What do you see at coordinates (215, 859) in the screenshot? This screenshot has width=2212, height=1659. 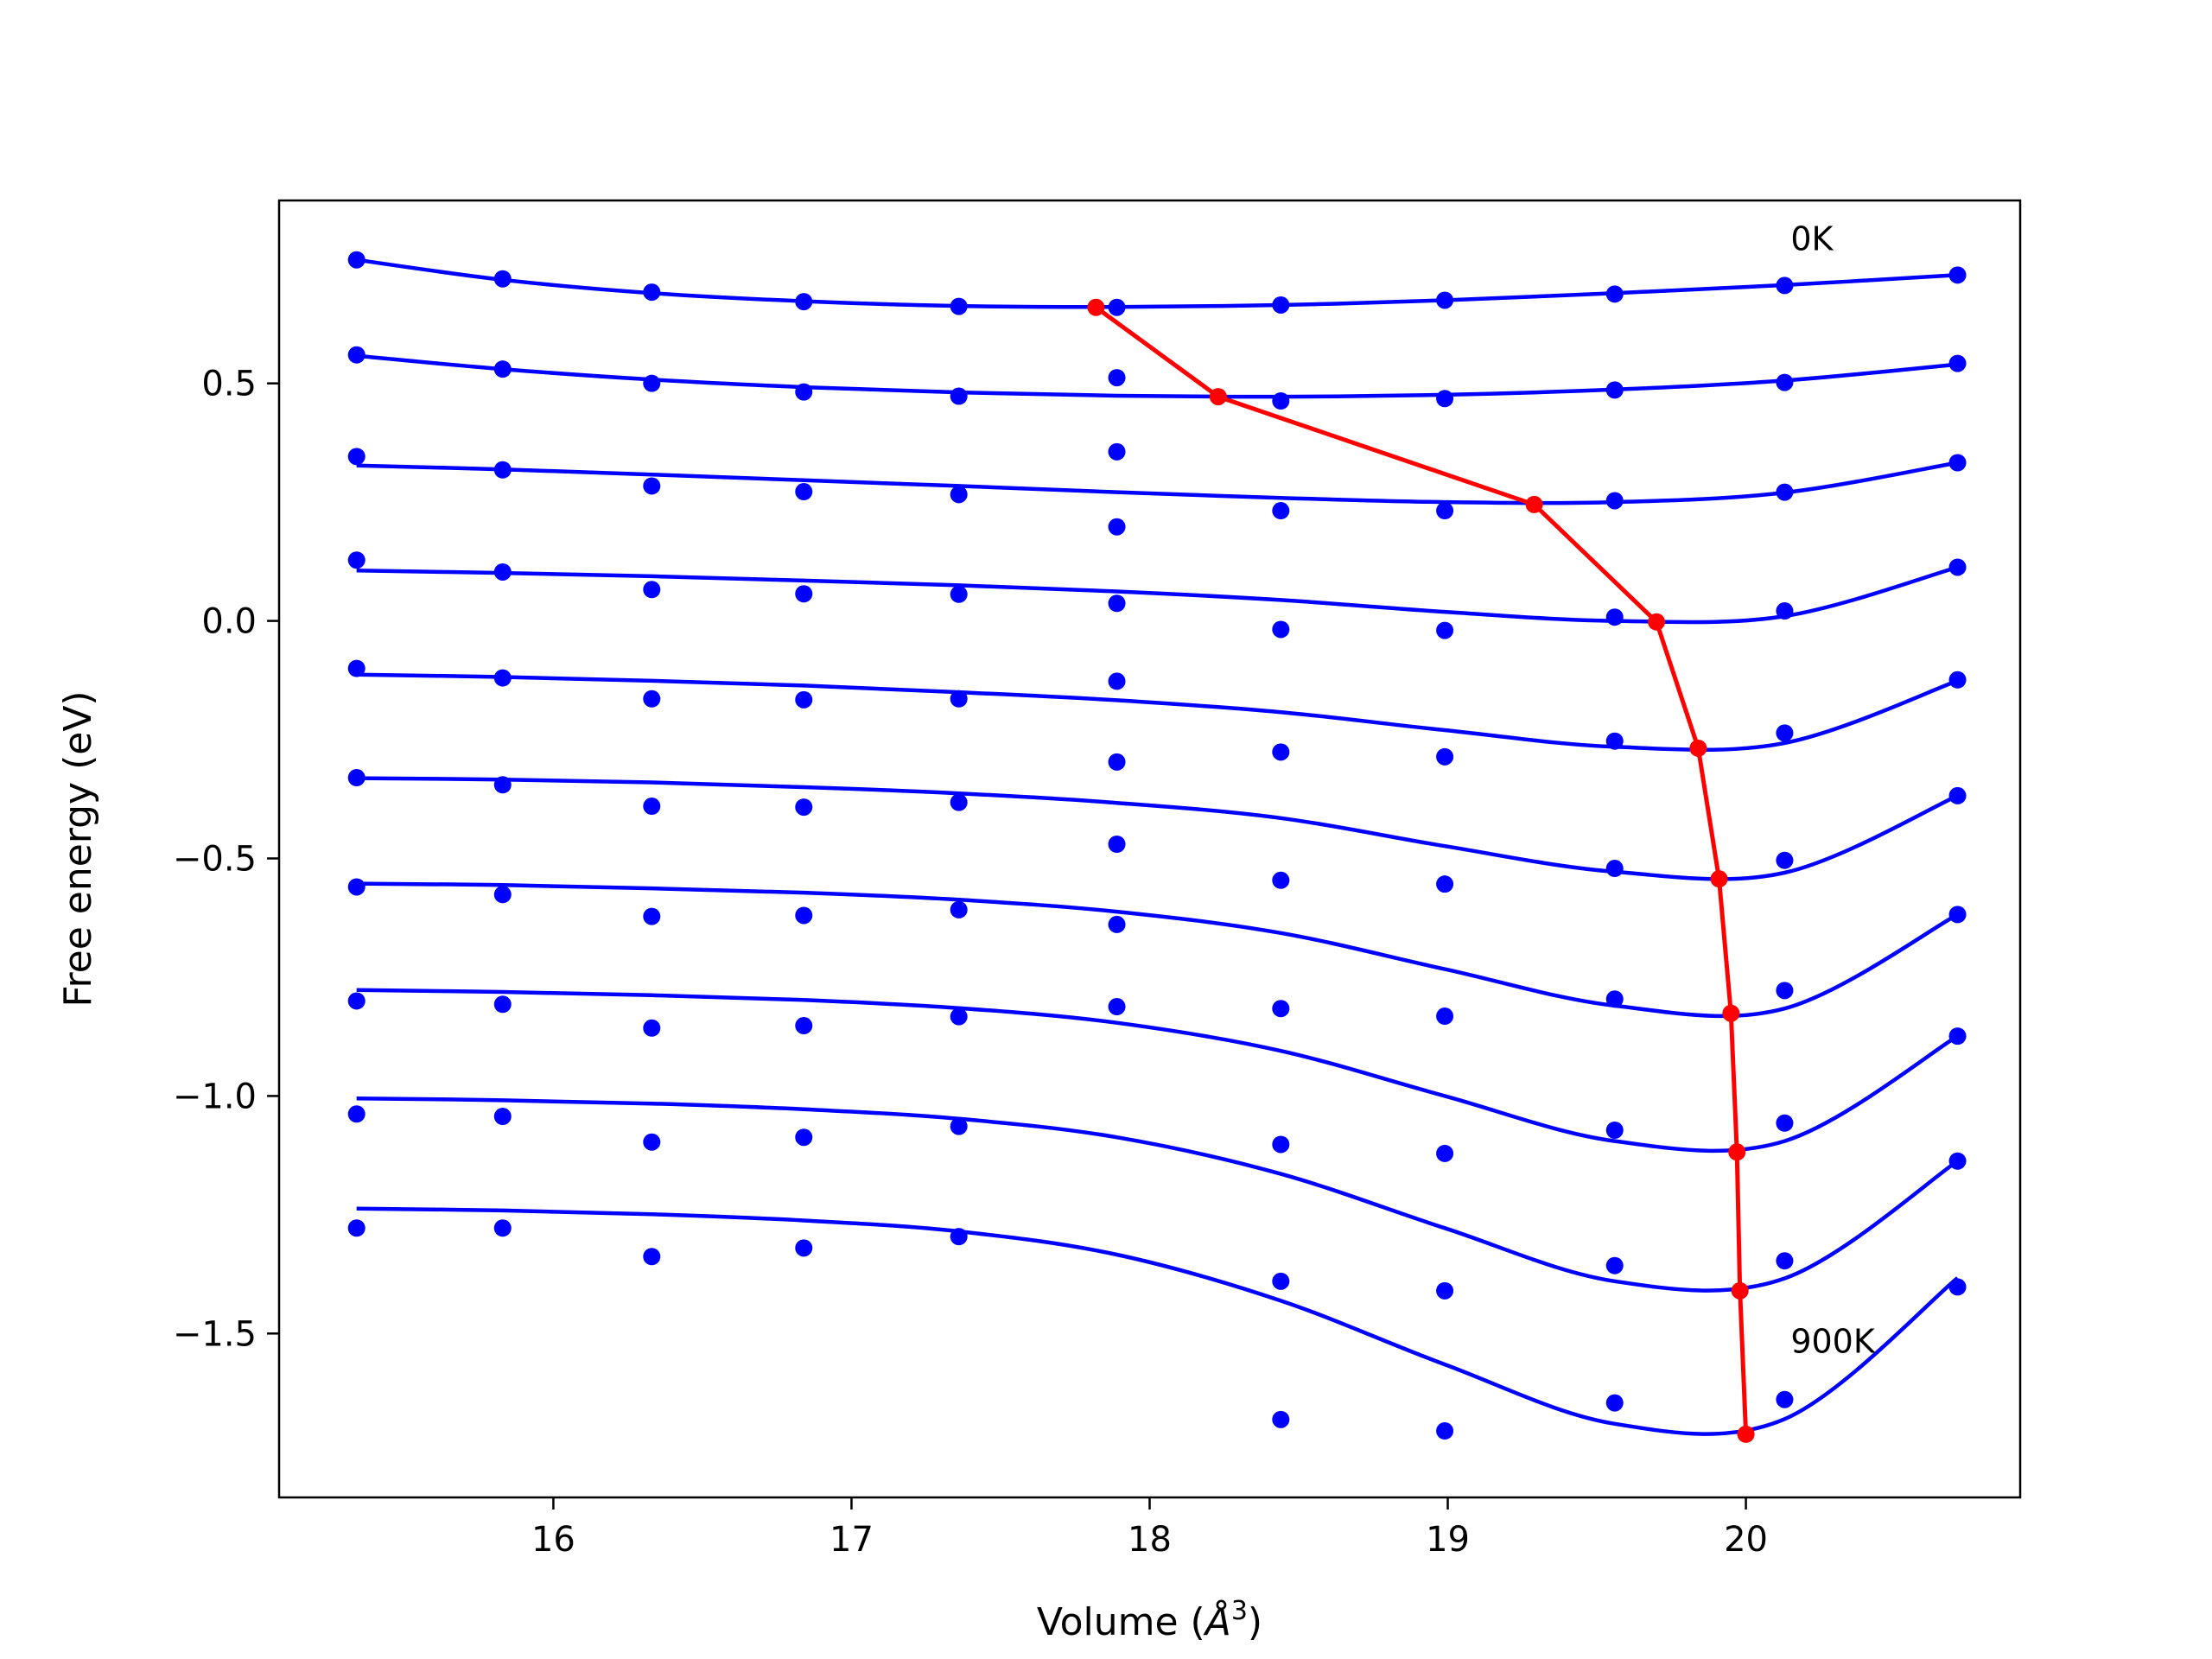 I see `y-tick-label: −0.5` at bounding box center [215, 859].